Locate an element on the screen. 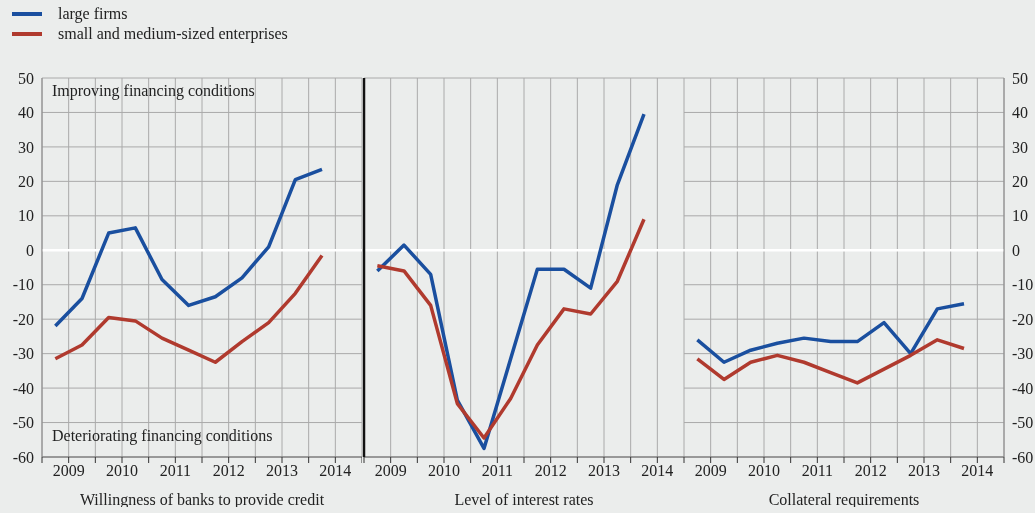  legend-label: small and medium-sized enterprises is located at coordinates (173, 34).